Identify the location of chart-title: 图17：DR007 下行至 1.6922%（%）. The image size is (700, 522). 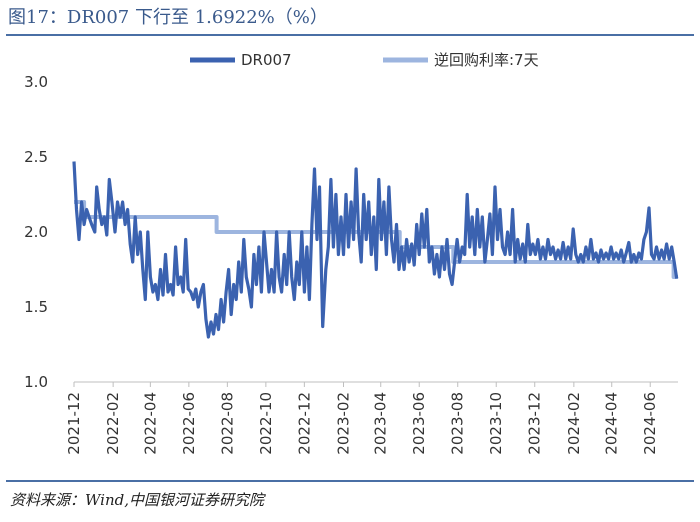
(168, 17).